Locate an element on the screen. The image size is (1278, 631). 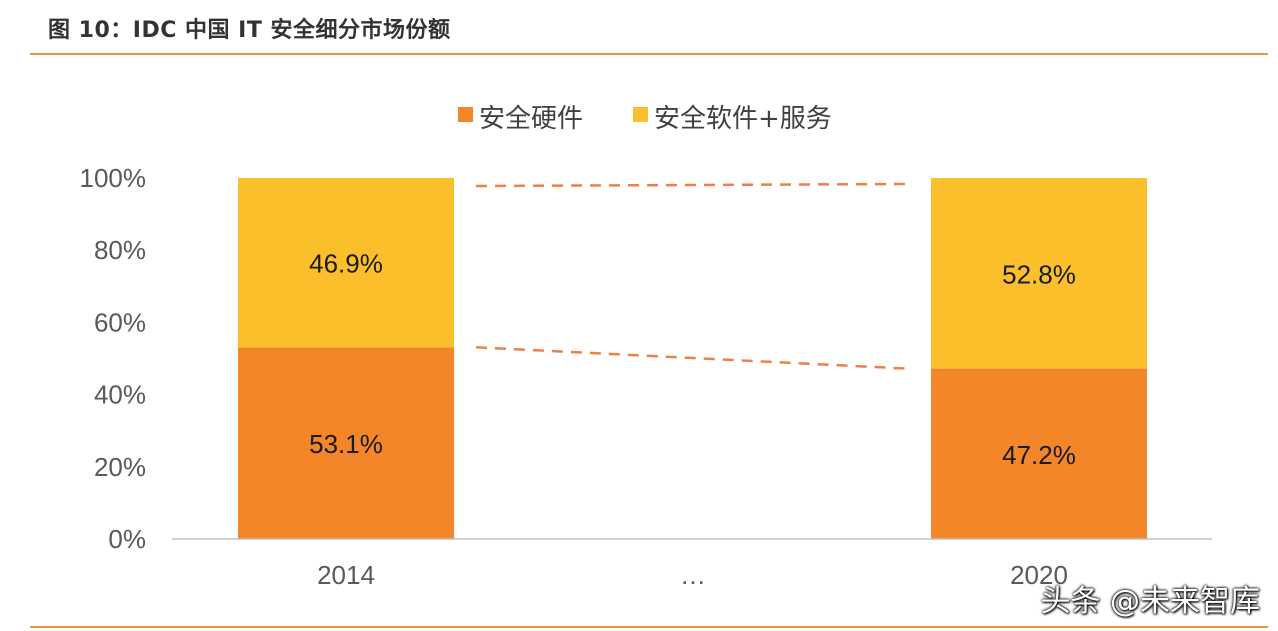
connector-lines is located at coordinates (691, 276).